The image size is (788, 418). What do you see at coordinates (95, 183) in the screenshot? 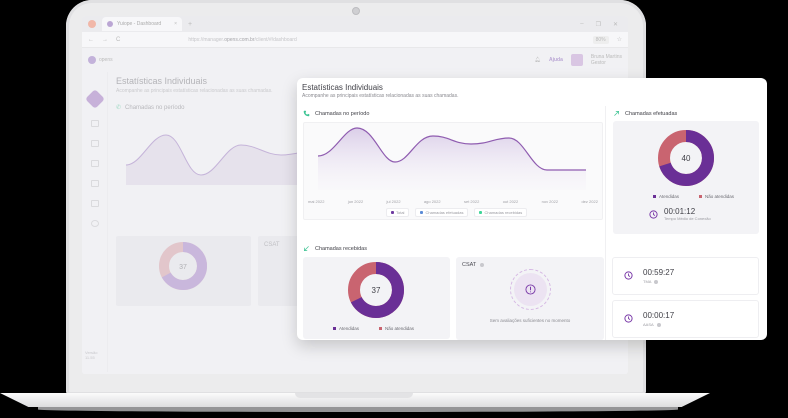
I see `sidebar-item-queue` at bounding box center [95, 183].